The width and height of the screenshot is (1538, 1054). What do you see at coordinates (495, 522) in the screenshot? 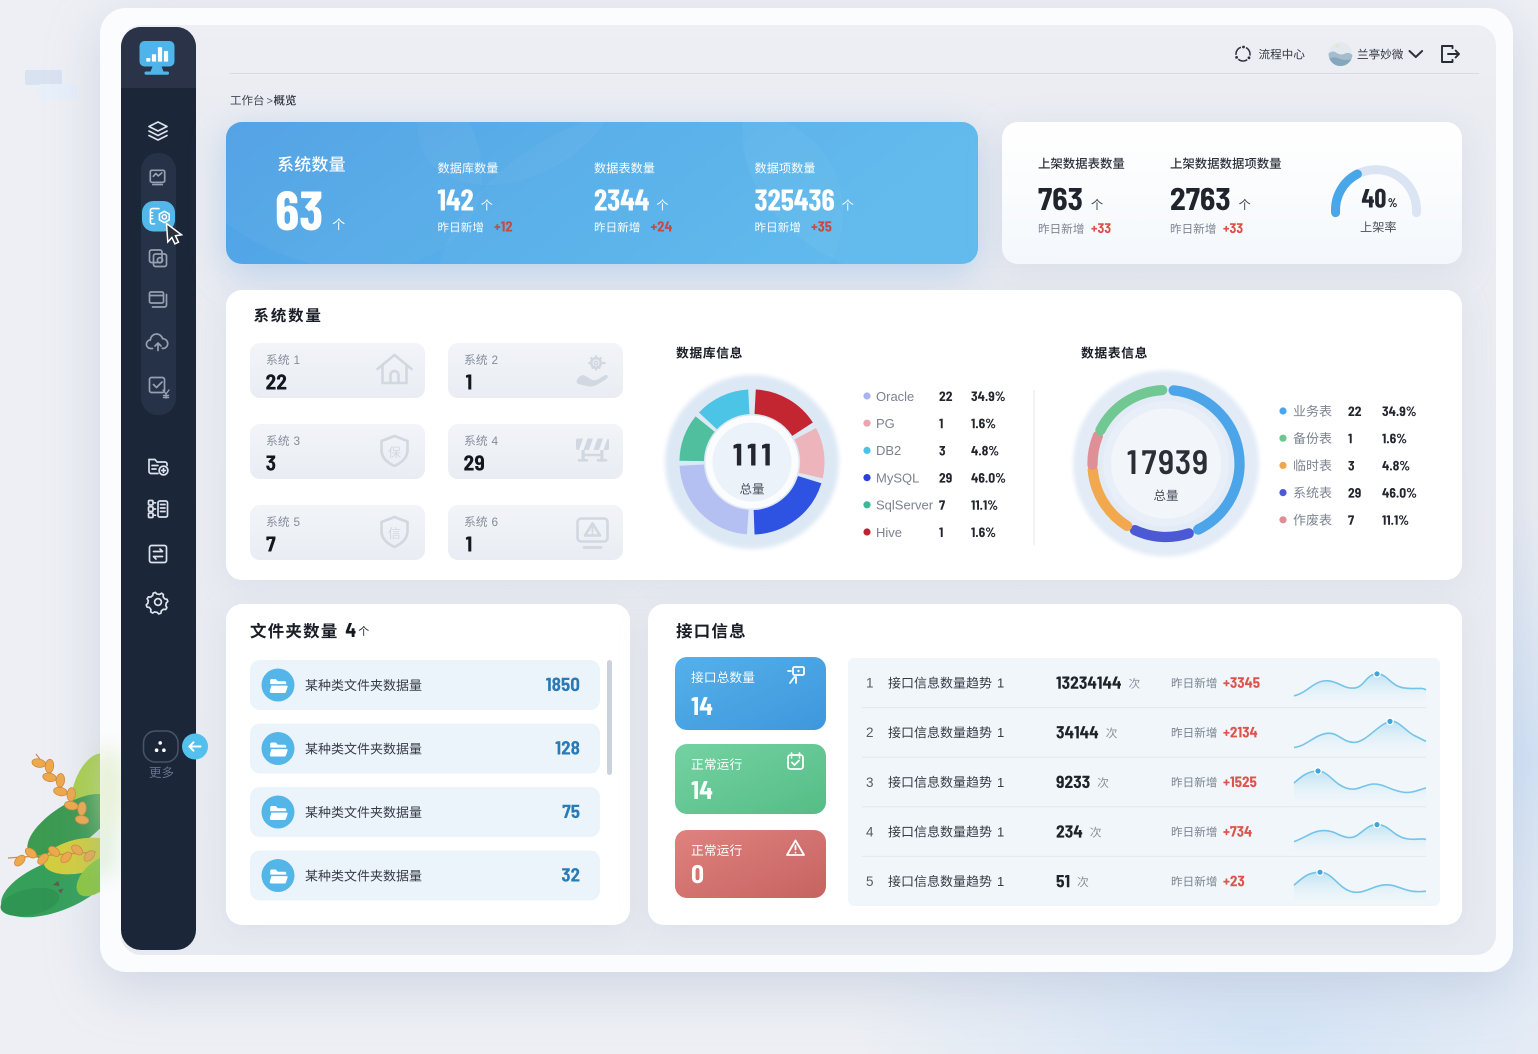
I see `svg-text: 6` at bounding box center [495, 522].